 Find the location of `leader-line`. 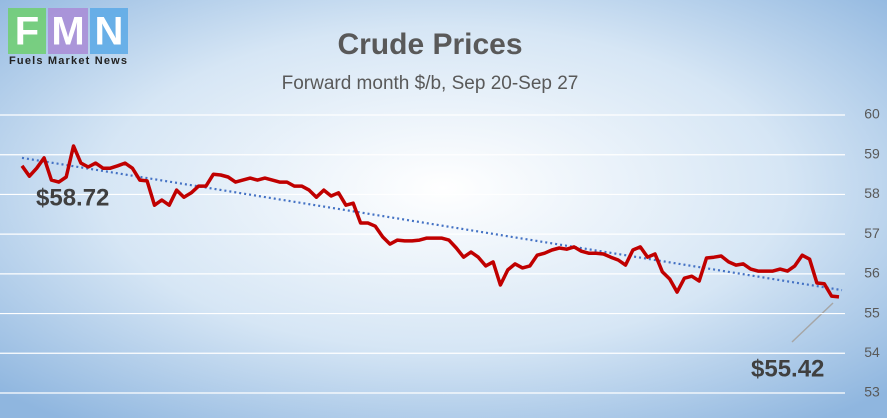

leader-line is located at coordinates (812, 322).